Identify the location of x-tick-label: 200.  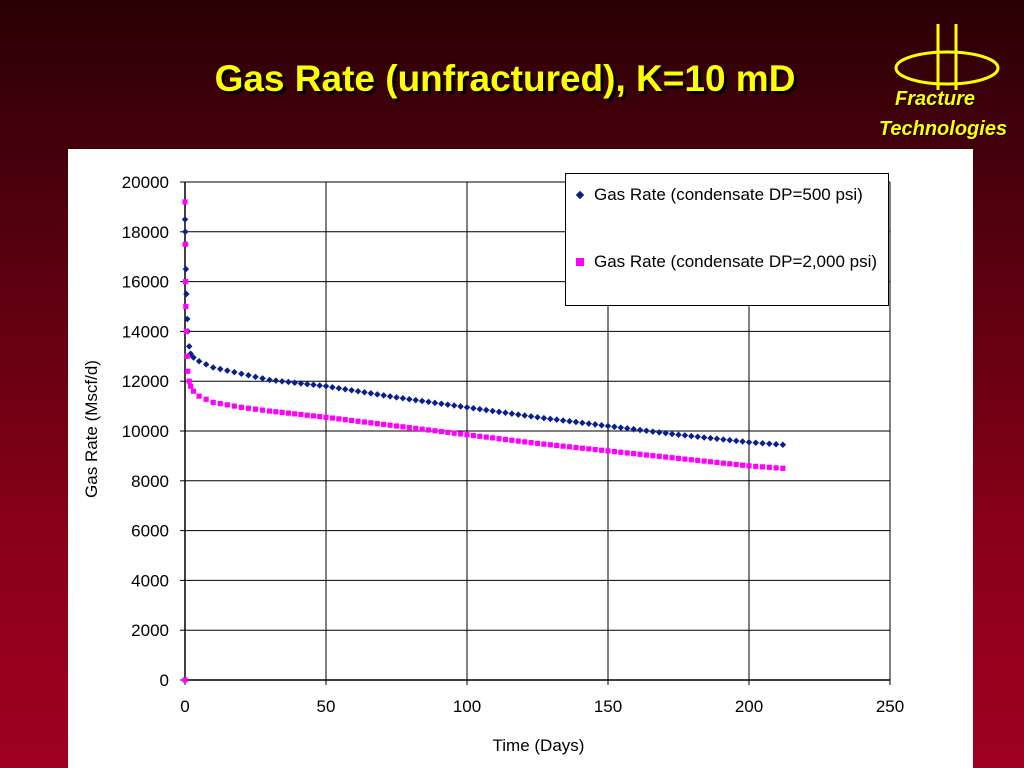
(749, 706).